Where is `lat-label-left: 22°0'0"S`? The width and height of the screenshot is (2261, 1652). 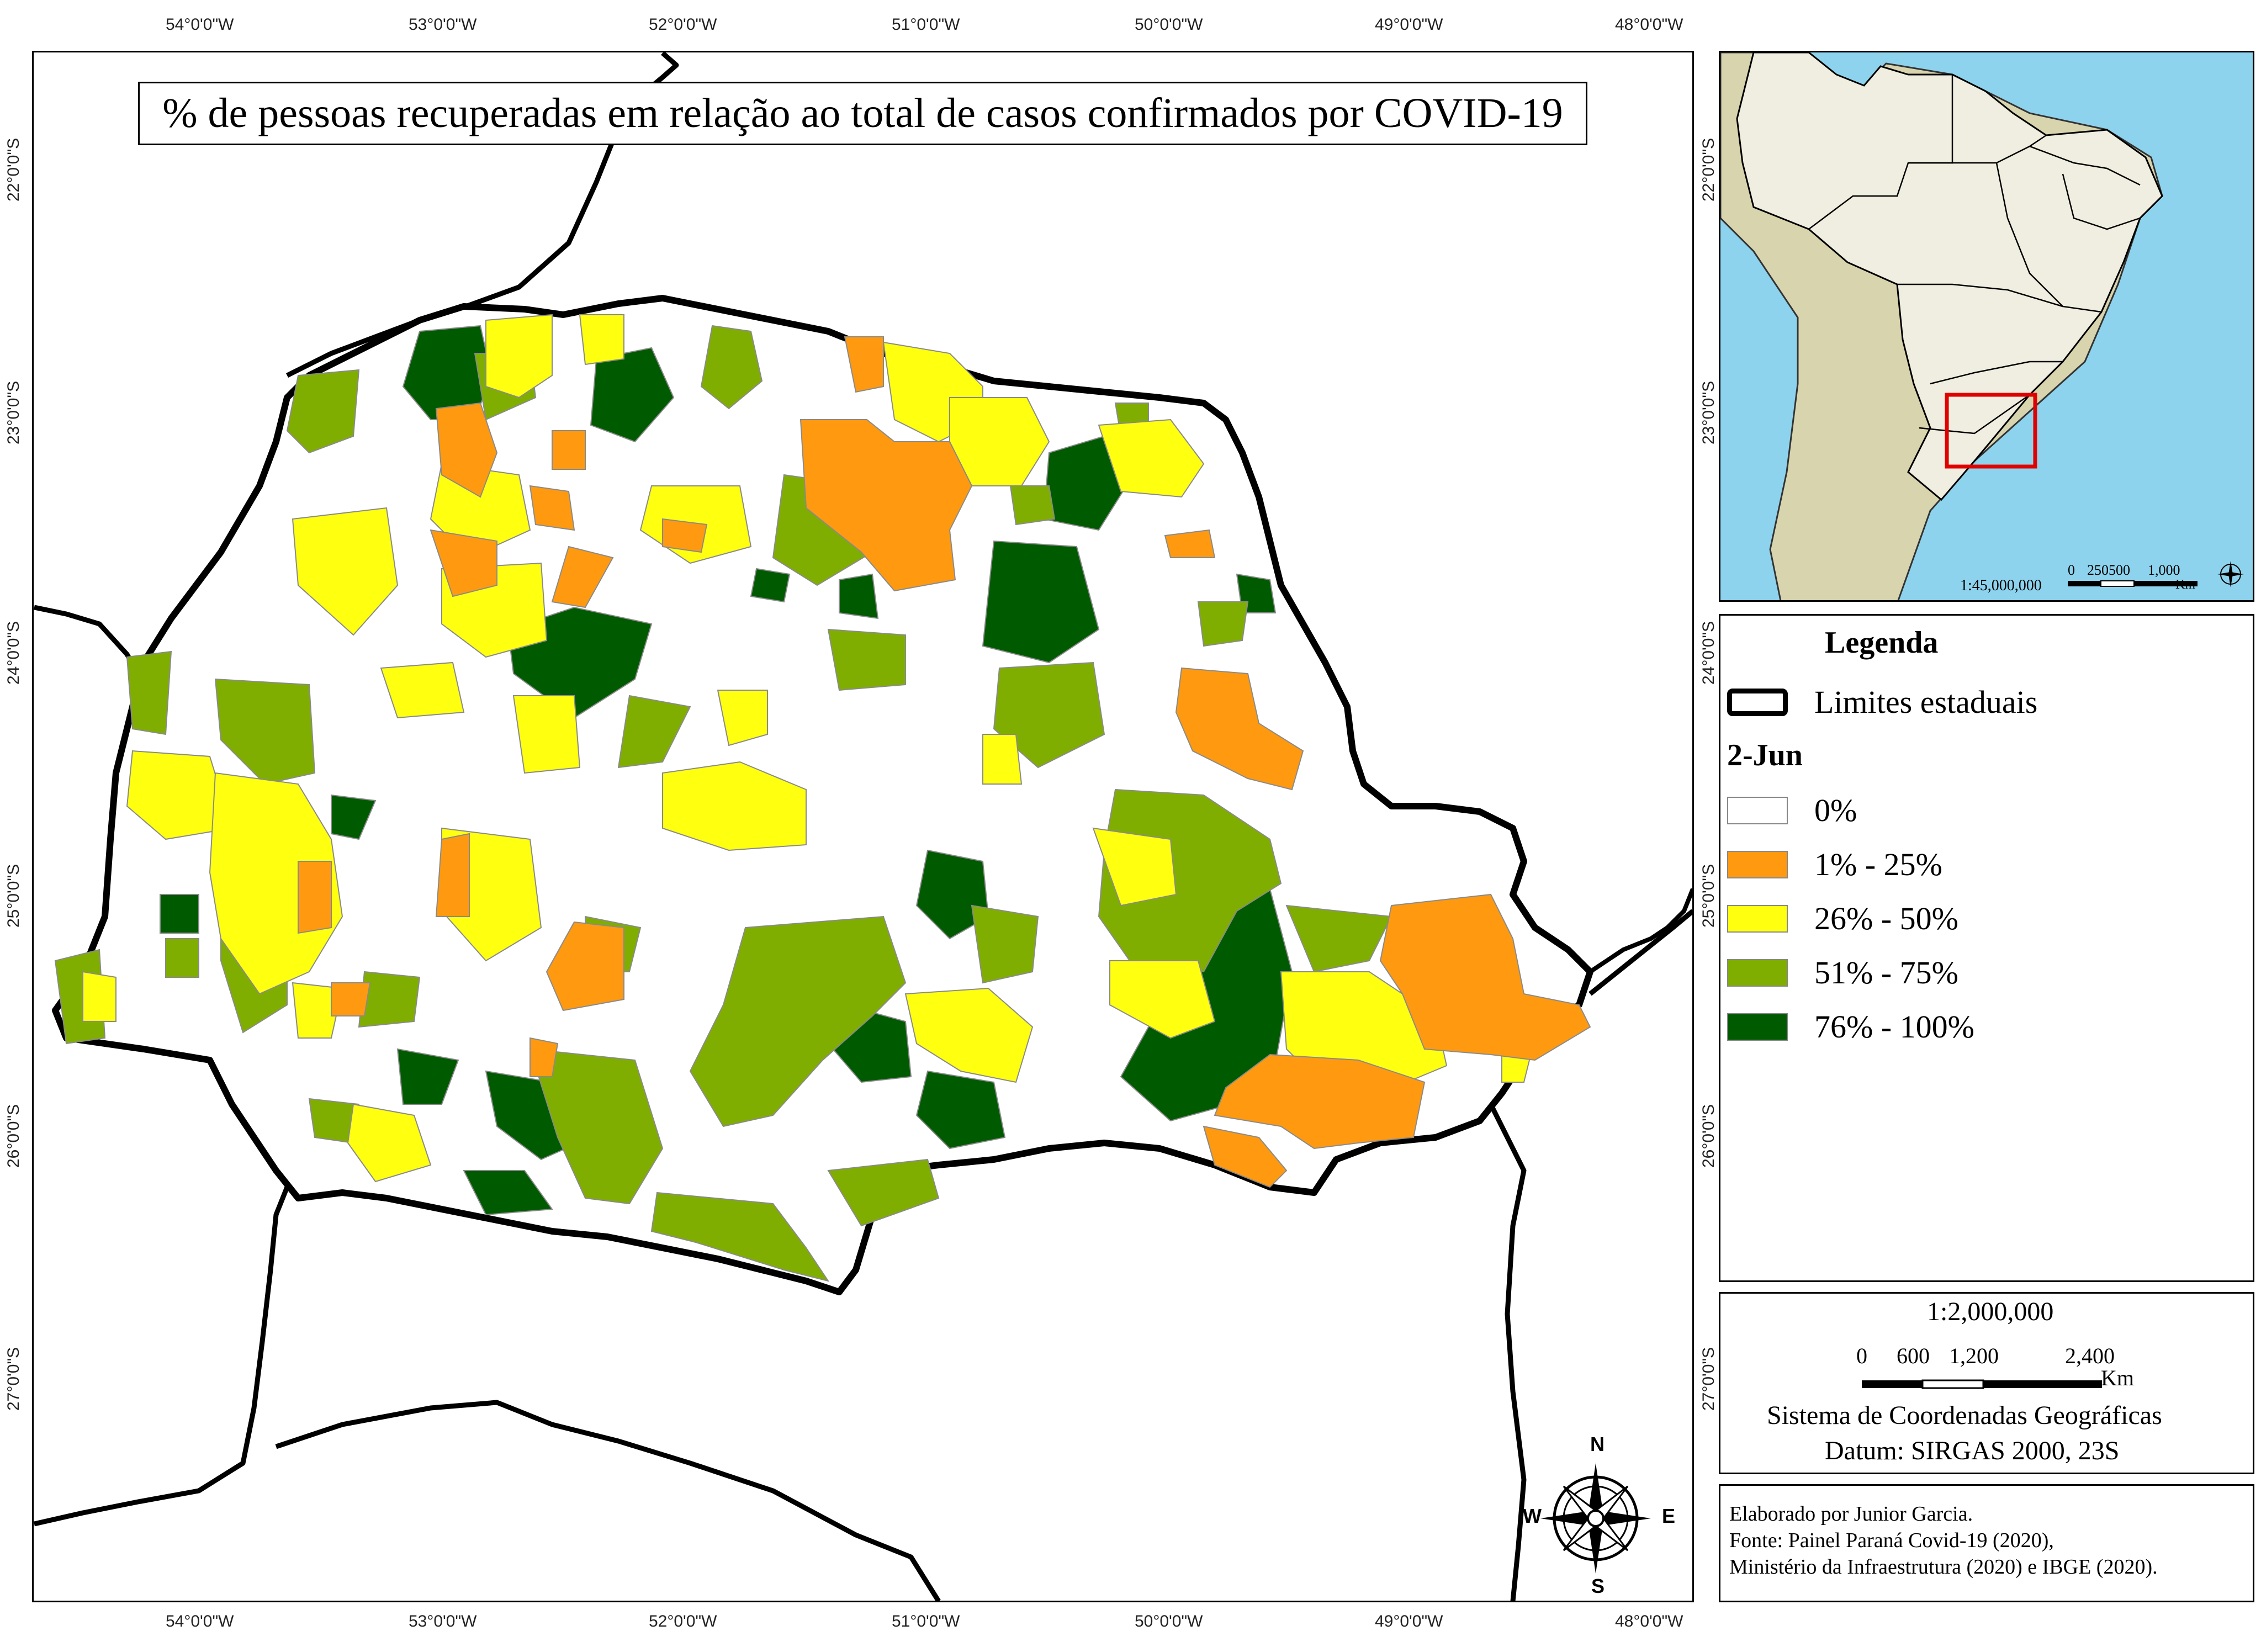 lat-label-left: 22°0'0"S is located at coordinates (13, 169).